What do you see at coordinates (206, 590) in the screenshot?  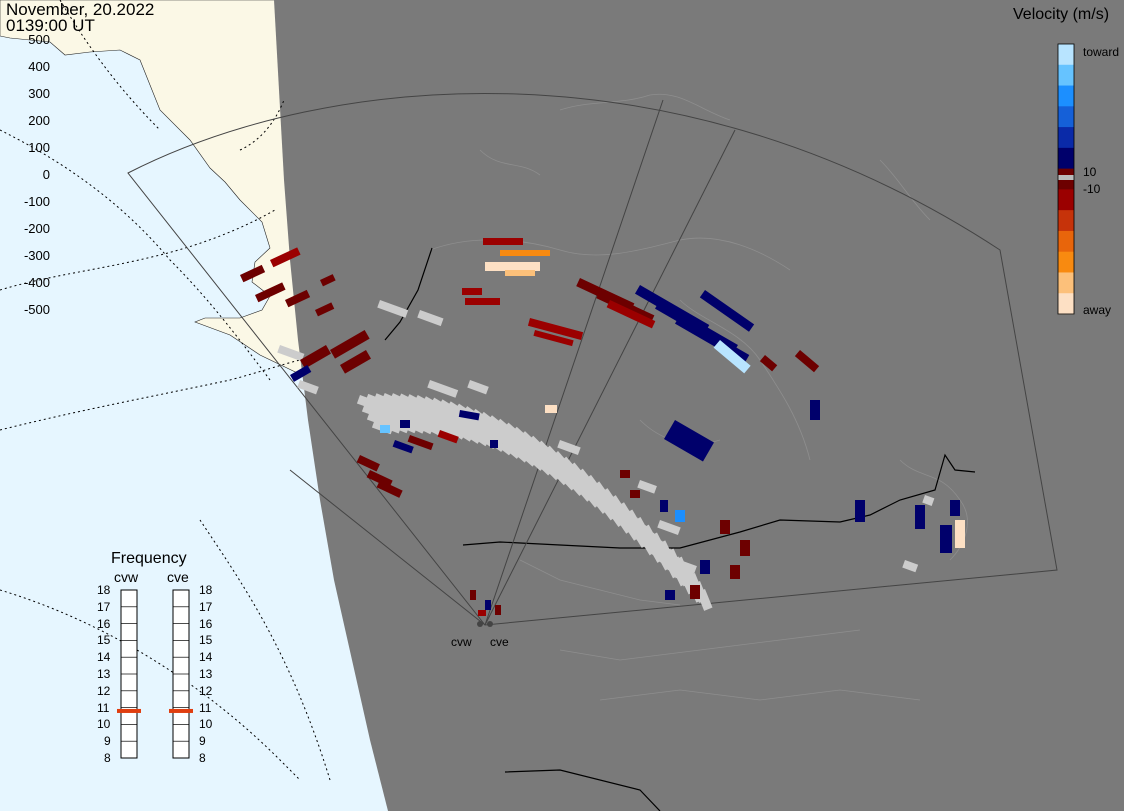 I see `frequency-tick-right: 18` at bounding box center [206, 590].